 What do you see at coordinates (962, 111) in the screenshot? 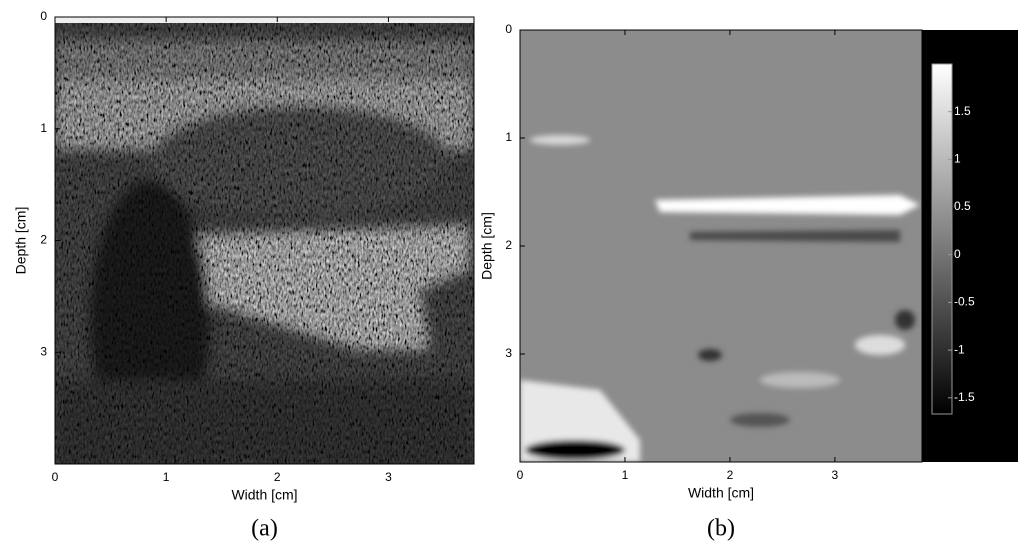
I see `colorbar-tick-label: 1.5` at bounding box center [962, 111].